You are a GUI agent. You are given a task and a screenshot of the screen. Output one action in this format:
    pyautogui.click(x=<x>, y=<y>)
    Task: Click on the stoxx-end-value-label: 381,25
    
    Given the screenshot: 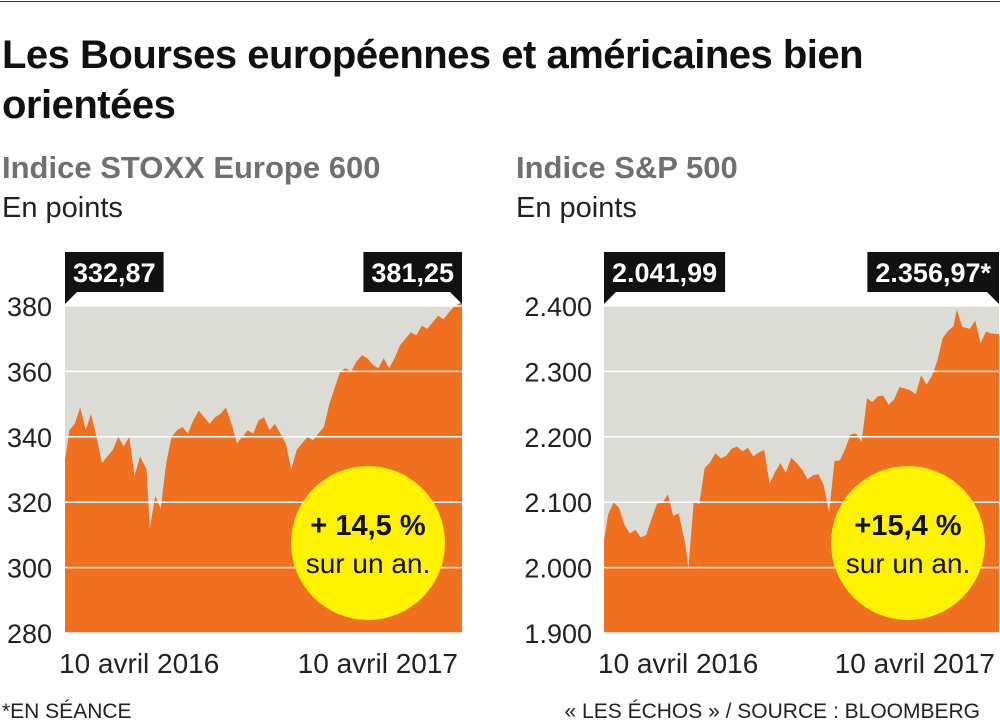 What is the action you would take?
    pyautogui.click(x=412, y=273)
    